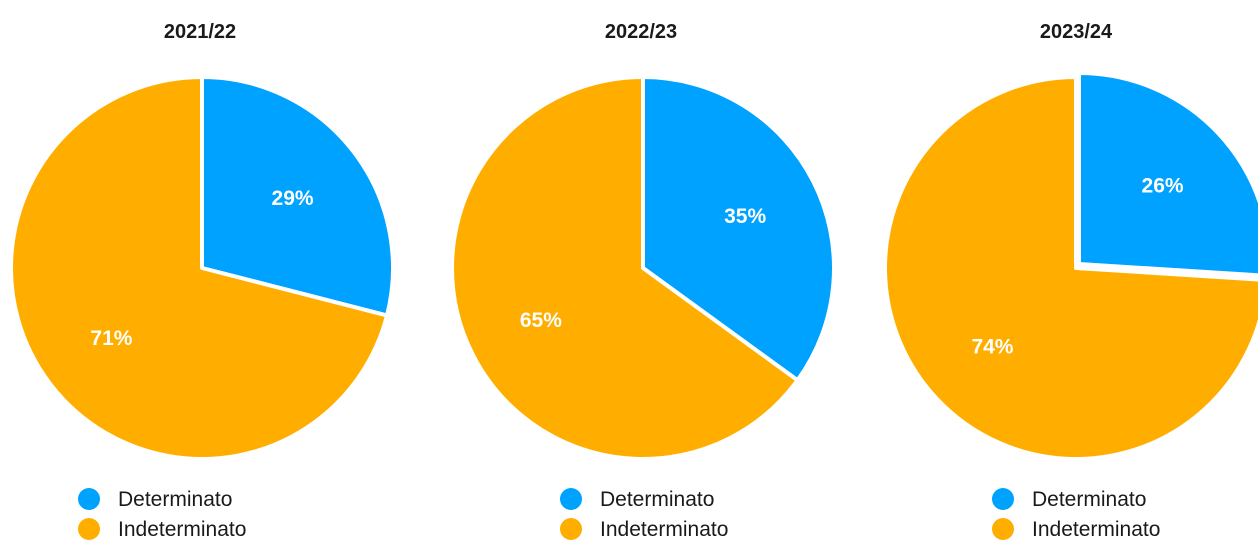 Image resolution: width=1258 pixels, height=544 pixels. Describe the element at coordinates (541, 320) in the screenshot. I see `slice-label: 65%` at that location.